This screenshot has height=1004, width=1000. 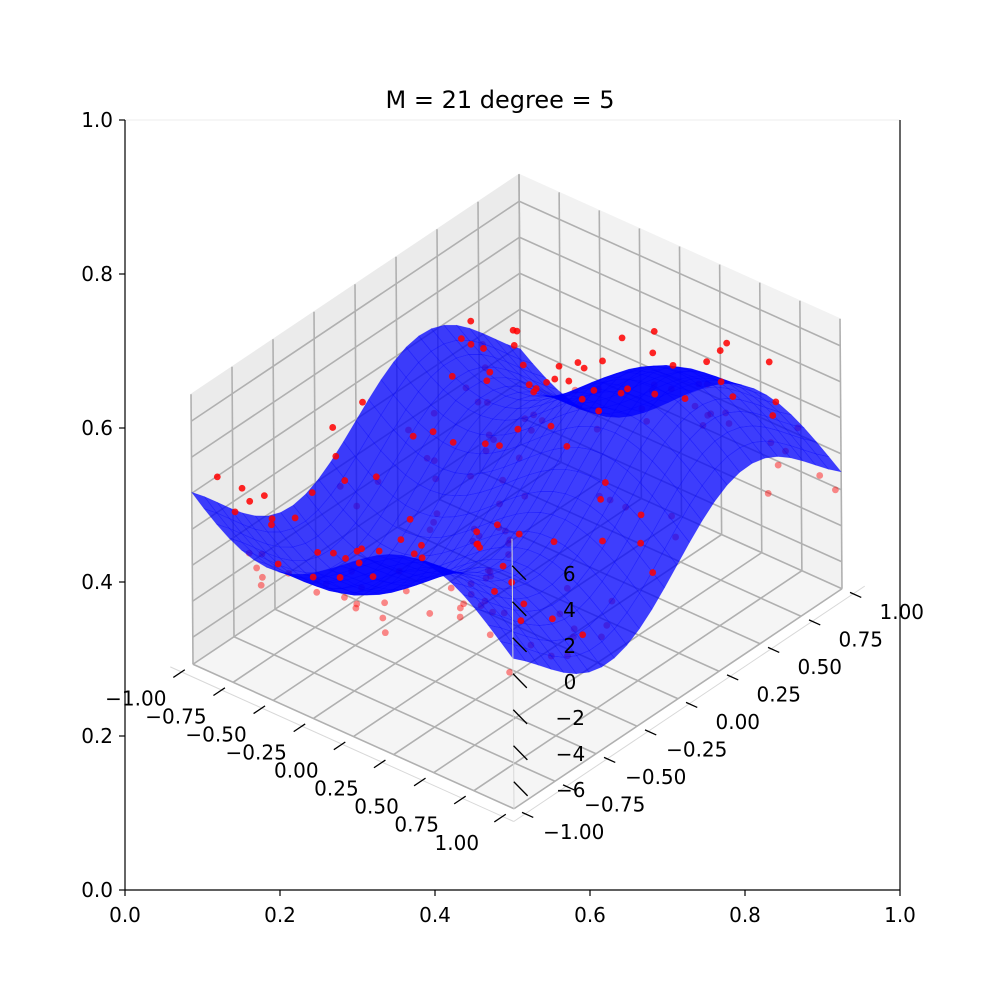 I want to click on z-tick-label: −2, so click(x=570, y=718).